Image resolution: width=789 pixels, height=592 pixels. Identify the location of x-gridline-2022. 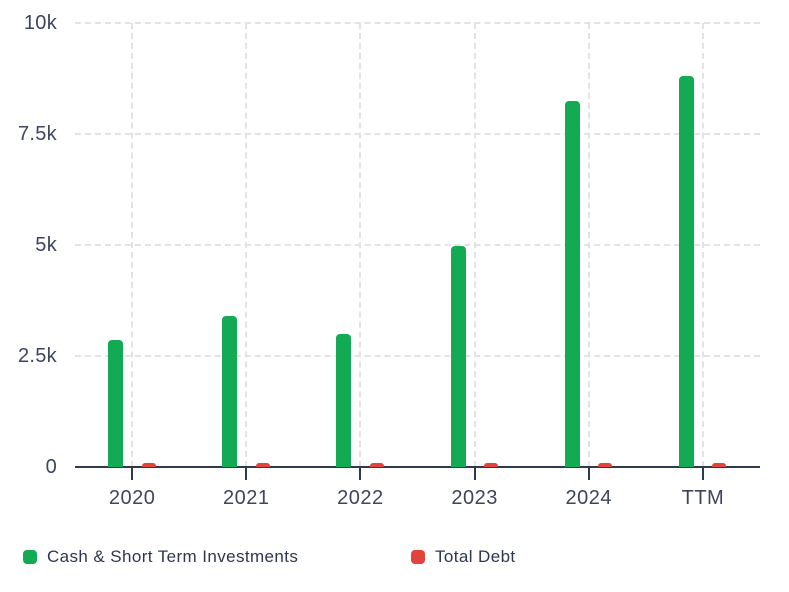
(360, 245).